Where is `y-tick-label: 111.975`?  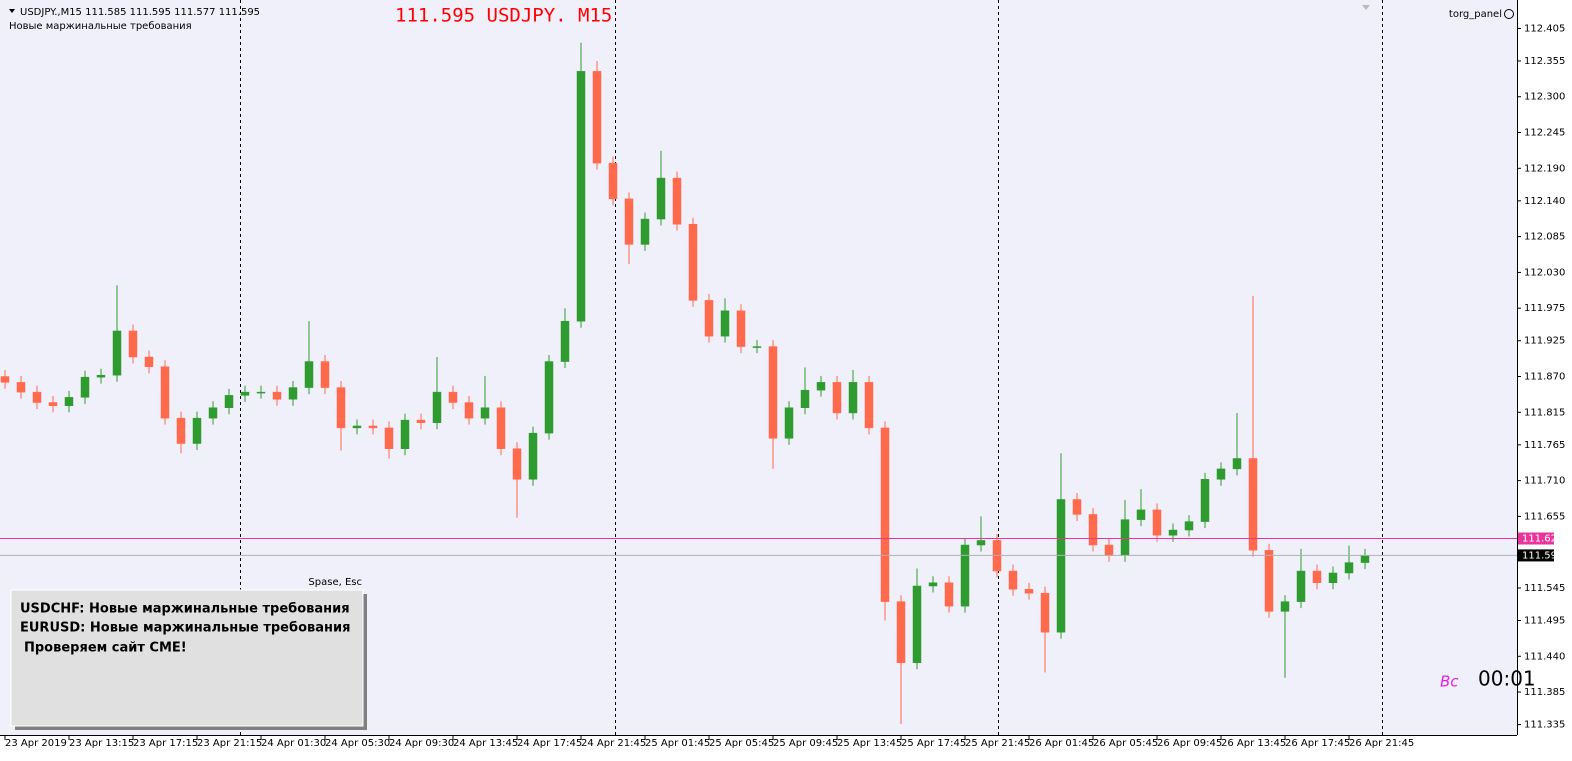 y-tick-label: 111.975 is located at coordinates (1544, 308).